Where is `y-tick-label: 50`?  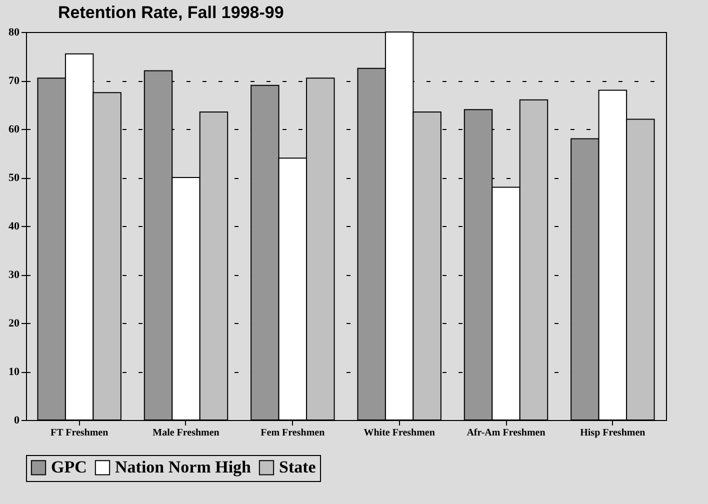 y-tick-label: 50 is located at coordinates (14, 178).